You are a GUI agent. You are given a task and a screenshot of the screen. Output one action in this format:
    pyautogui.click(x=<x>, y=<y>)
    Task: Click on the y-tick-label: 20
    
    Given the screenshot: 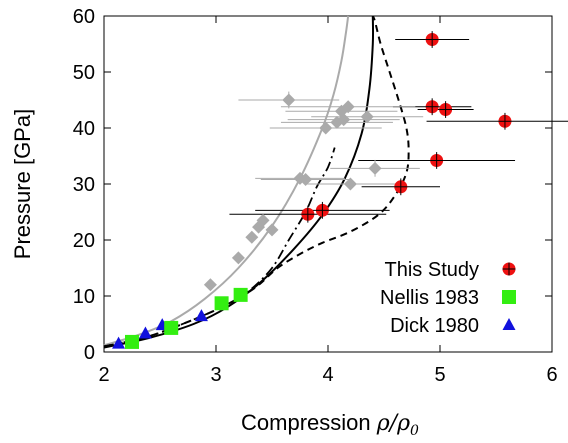 What is the action you would take?
    pyautogui.click(x=84, y=241)
    